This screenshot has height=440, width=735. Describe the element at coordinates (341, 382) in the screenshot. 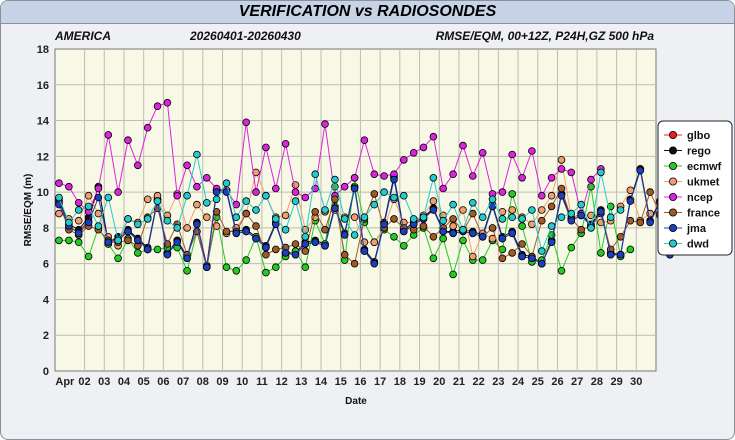

I see `x-tick-label: 15` at that location.